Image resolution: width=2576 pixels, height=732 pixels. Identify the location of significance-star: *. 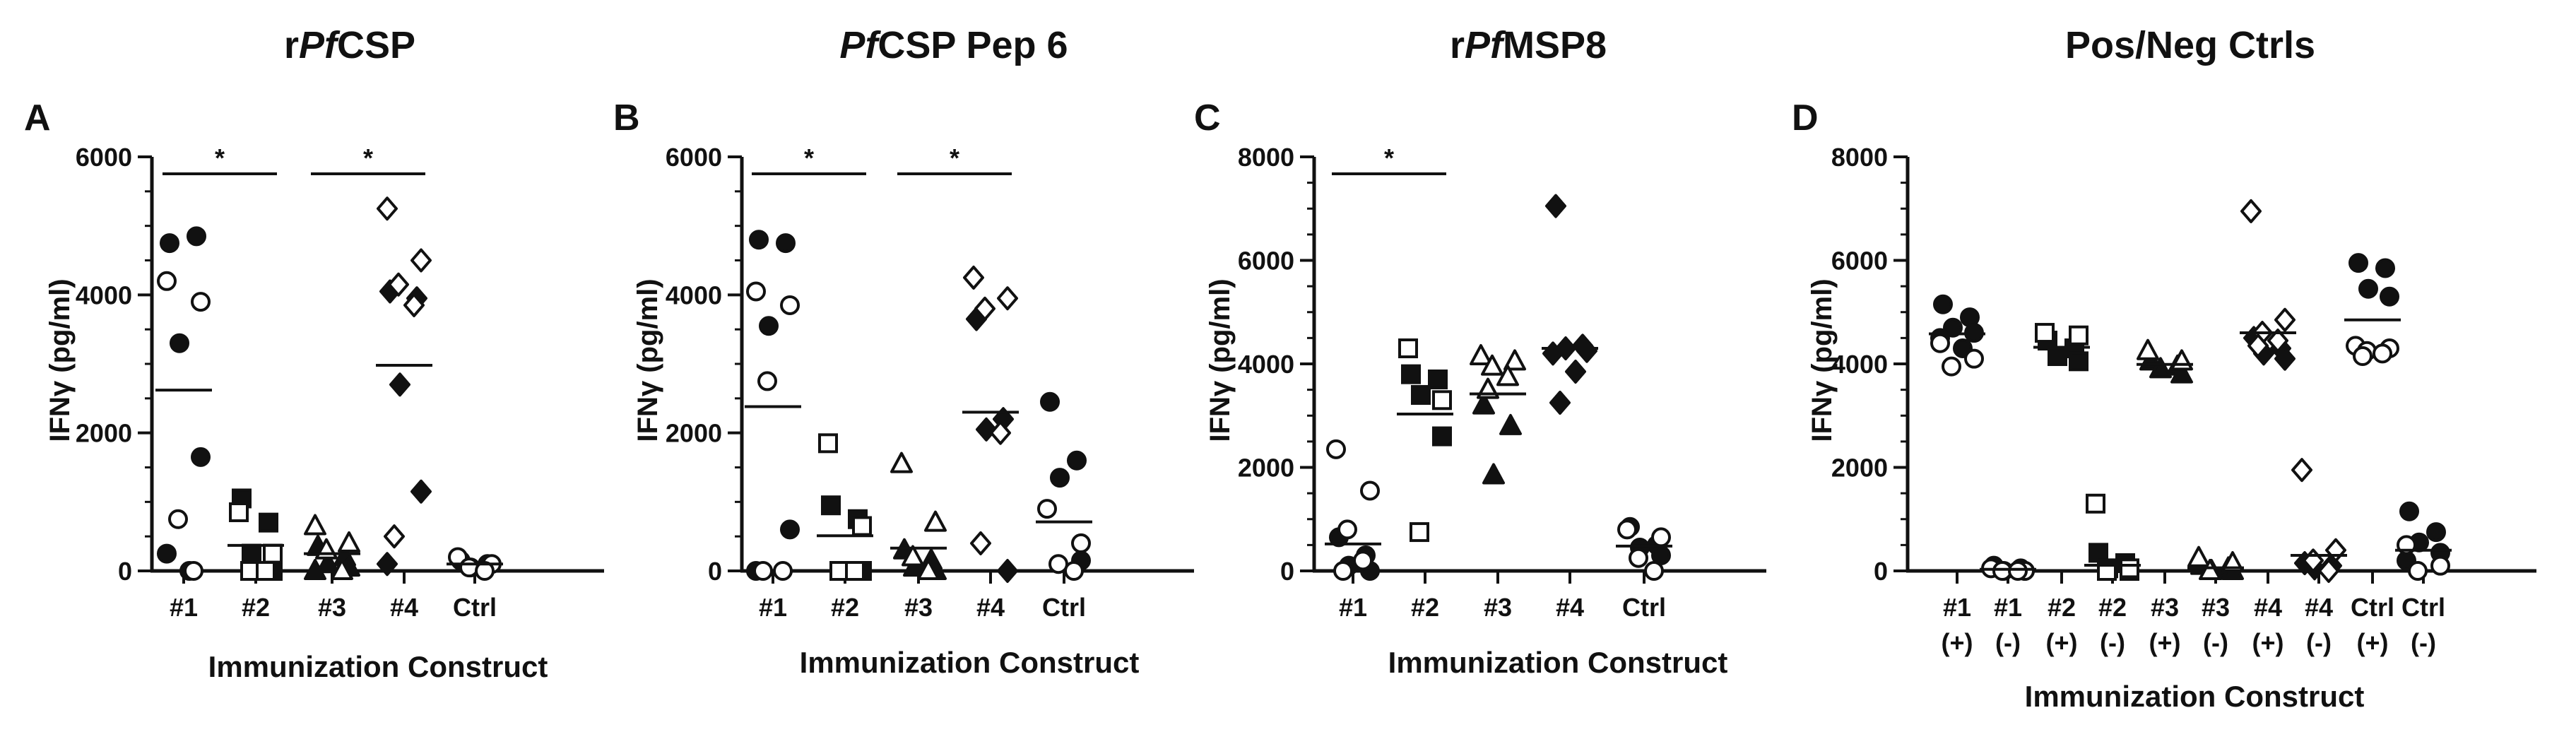
(954, 158).